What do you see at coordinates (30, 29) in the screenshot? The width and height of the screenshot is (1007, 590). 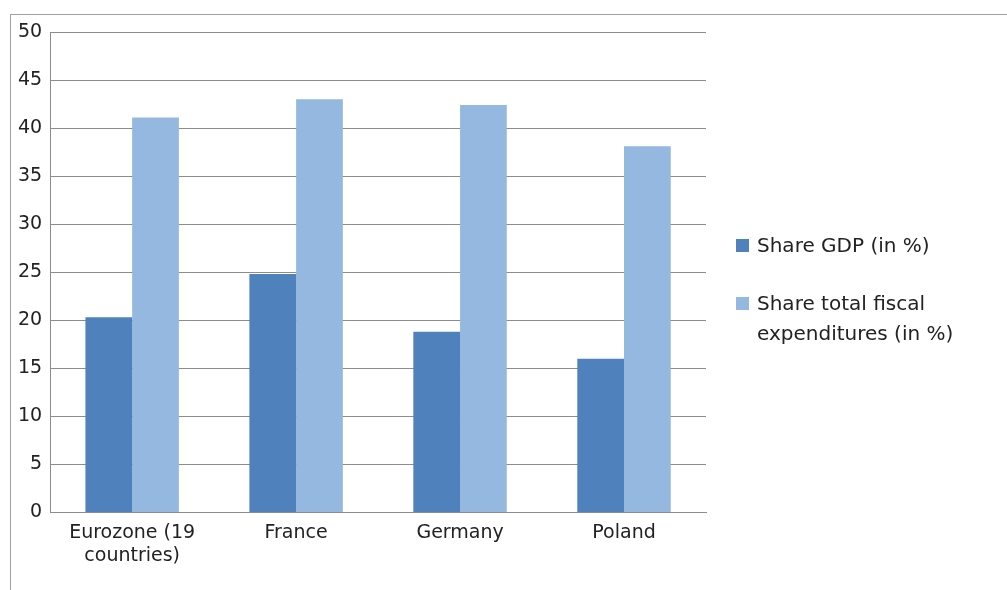 I see `y-tick-label: 50` at bounding box center [30, 29].